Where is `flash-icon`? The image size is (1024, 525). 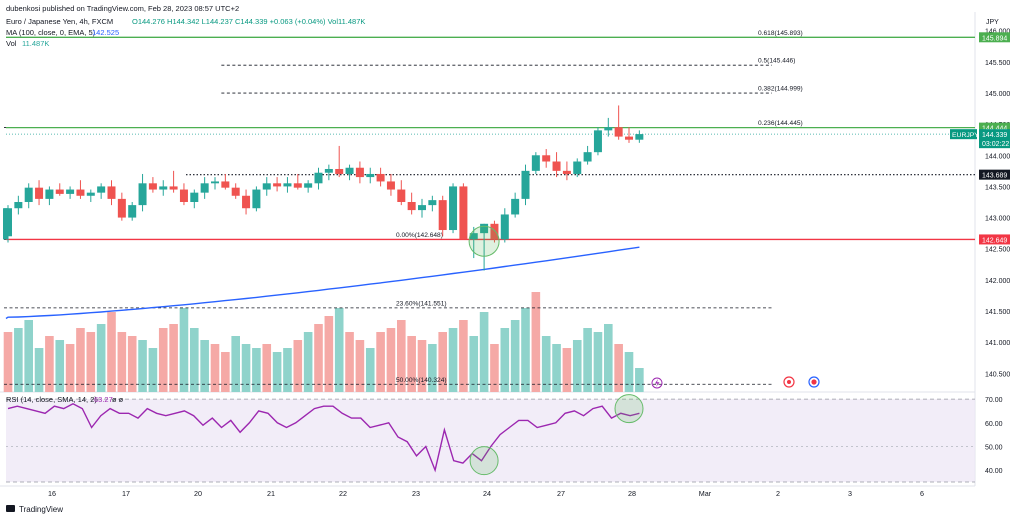
flash-icon is located at coordinates (657, 383).